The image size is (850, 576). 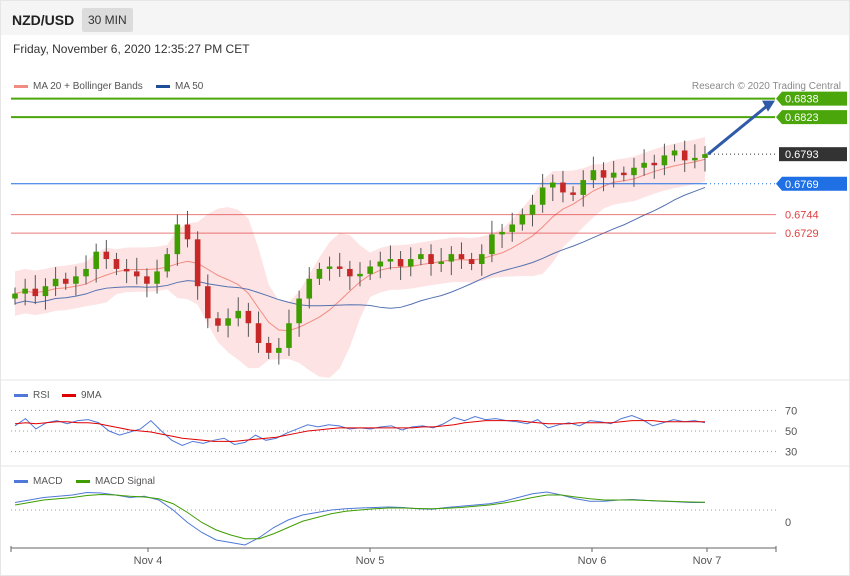 I want to click on signal-swatch, so click(x=83, y=481).